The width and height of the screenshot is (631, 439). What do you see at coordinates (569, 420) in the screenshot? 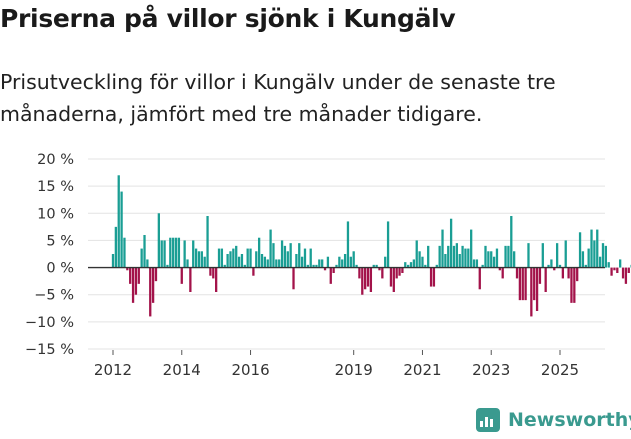
I see `brand-name: Newsworthy` at bounding box center [569, 420].